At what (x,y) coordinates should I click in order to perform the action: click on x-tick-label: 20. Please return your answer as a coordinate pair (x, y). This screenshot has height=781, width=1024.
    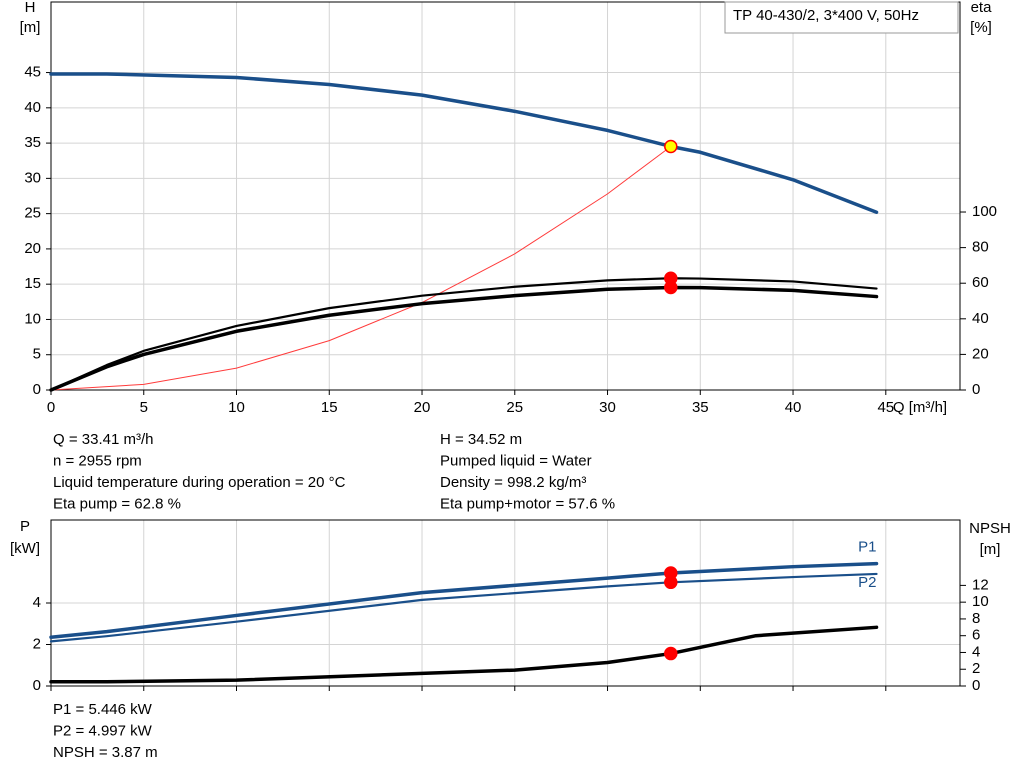
    Looking at the image, I should click on (422, 407).